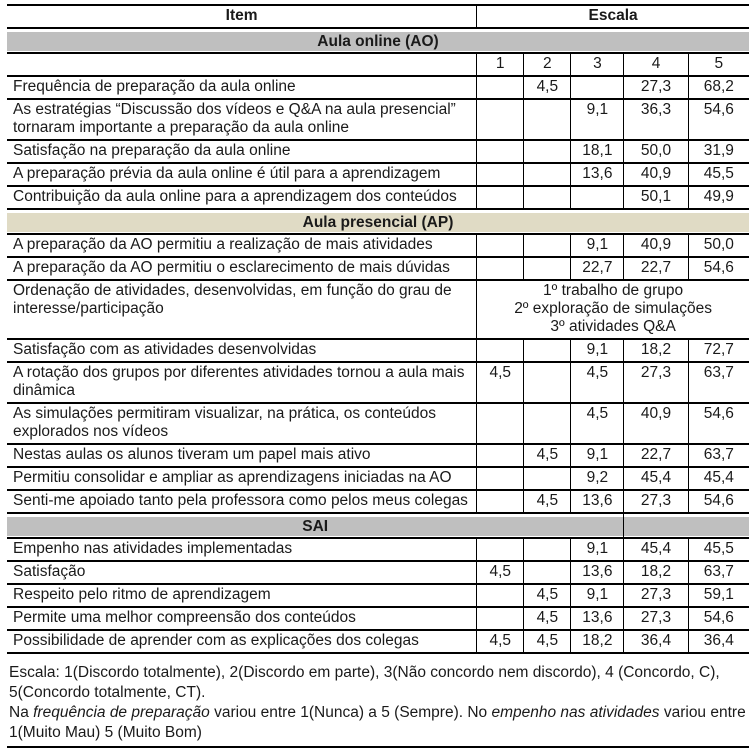 The height and width of the screenshot is (748, 756). What do you see at coordinates (612, 17) in the screenshot?
I see `escala-column-header: Escala` at bounding box center [612, 17].